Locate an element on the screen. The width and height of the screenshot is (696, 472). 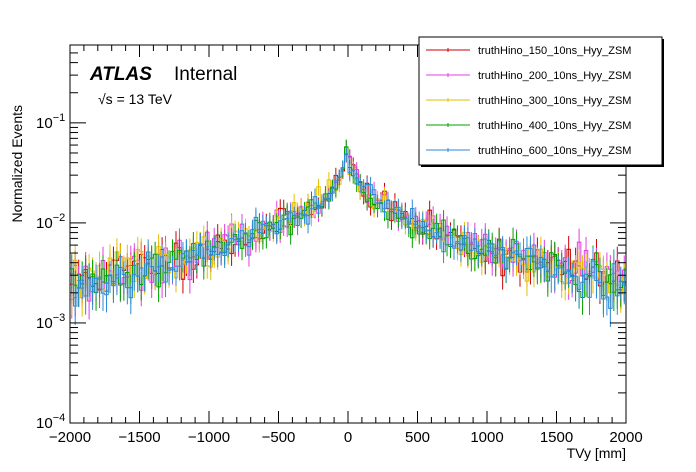
legend-entry: truthHino_150_10ns_Hyy_ZSM is located at coordinates (528, 51).